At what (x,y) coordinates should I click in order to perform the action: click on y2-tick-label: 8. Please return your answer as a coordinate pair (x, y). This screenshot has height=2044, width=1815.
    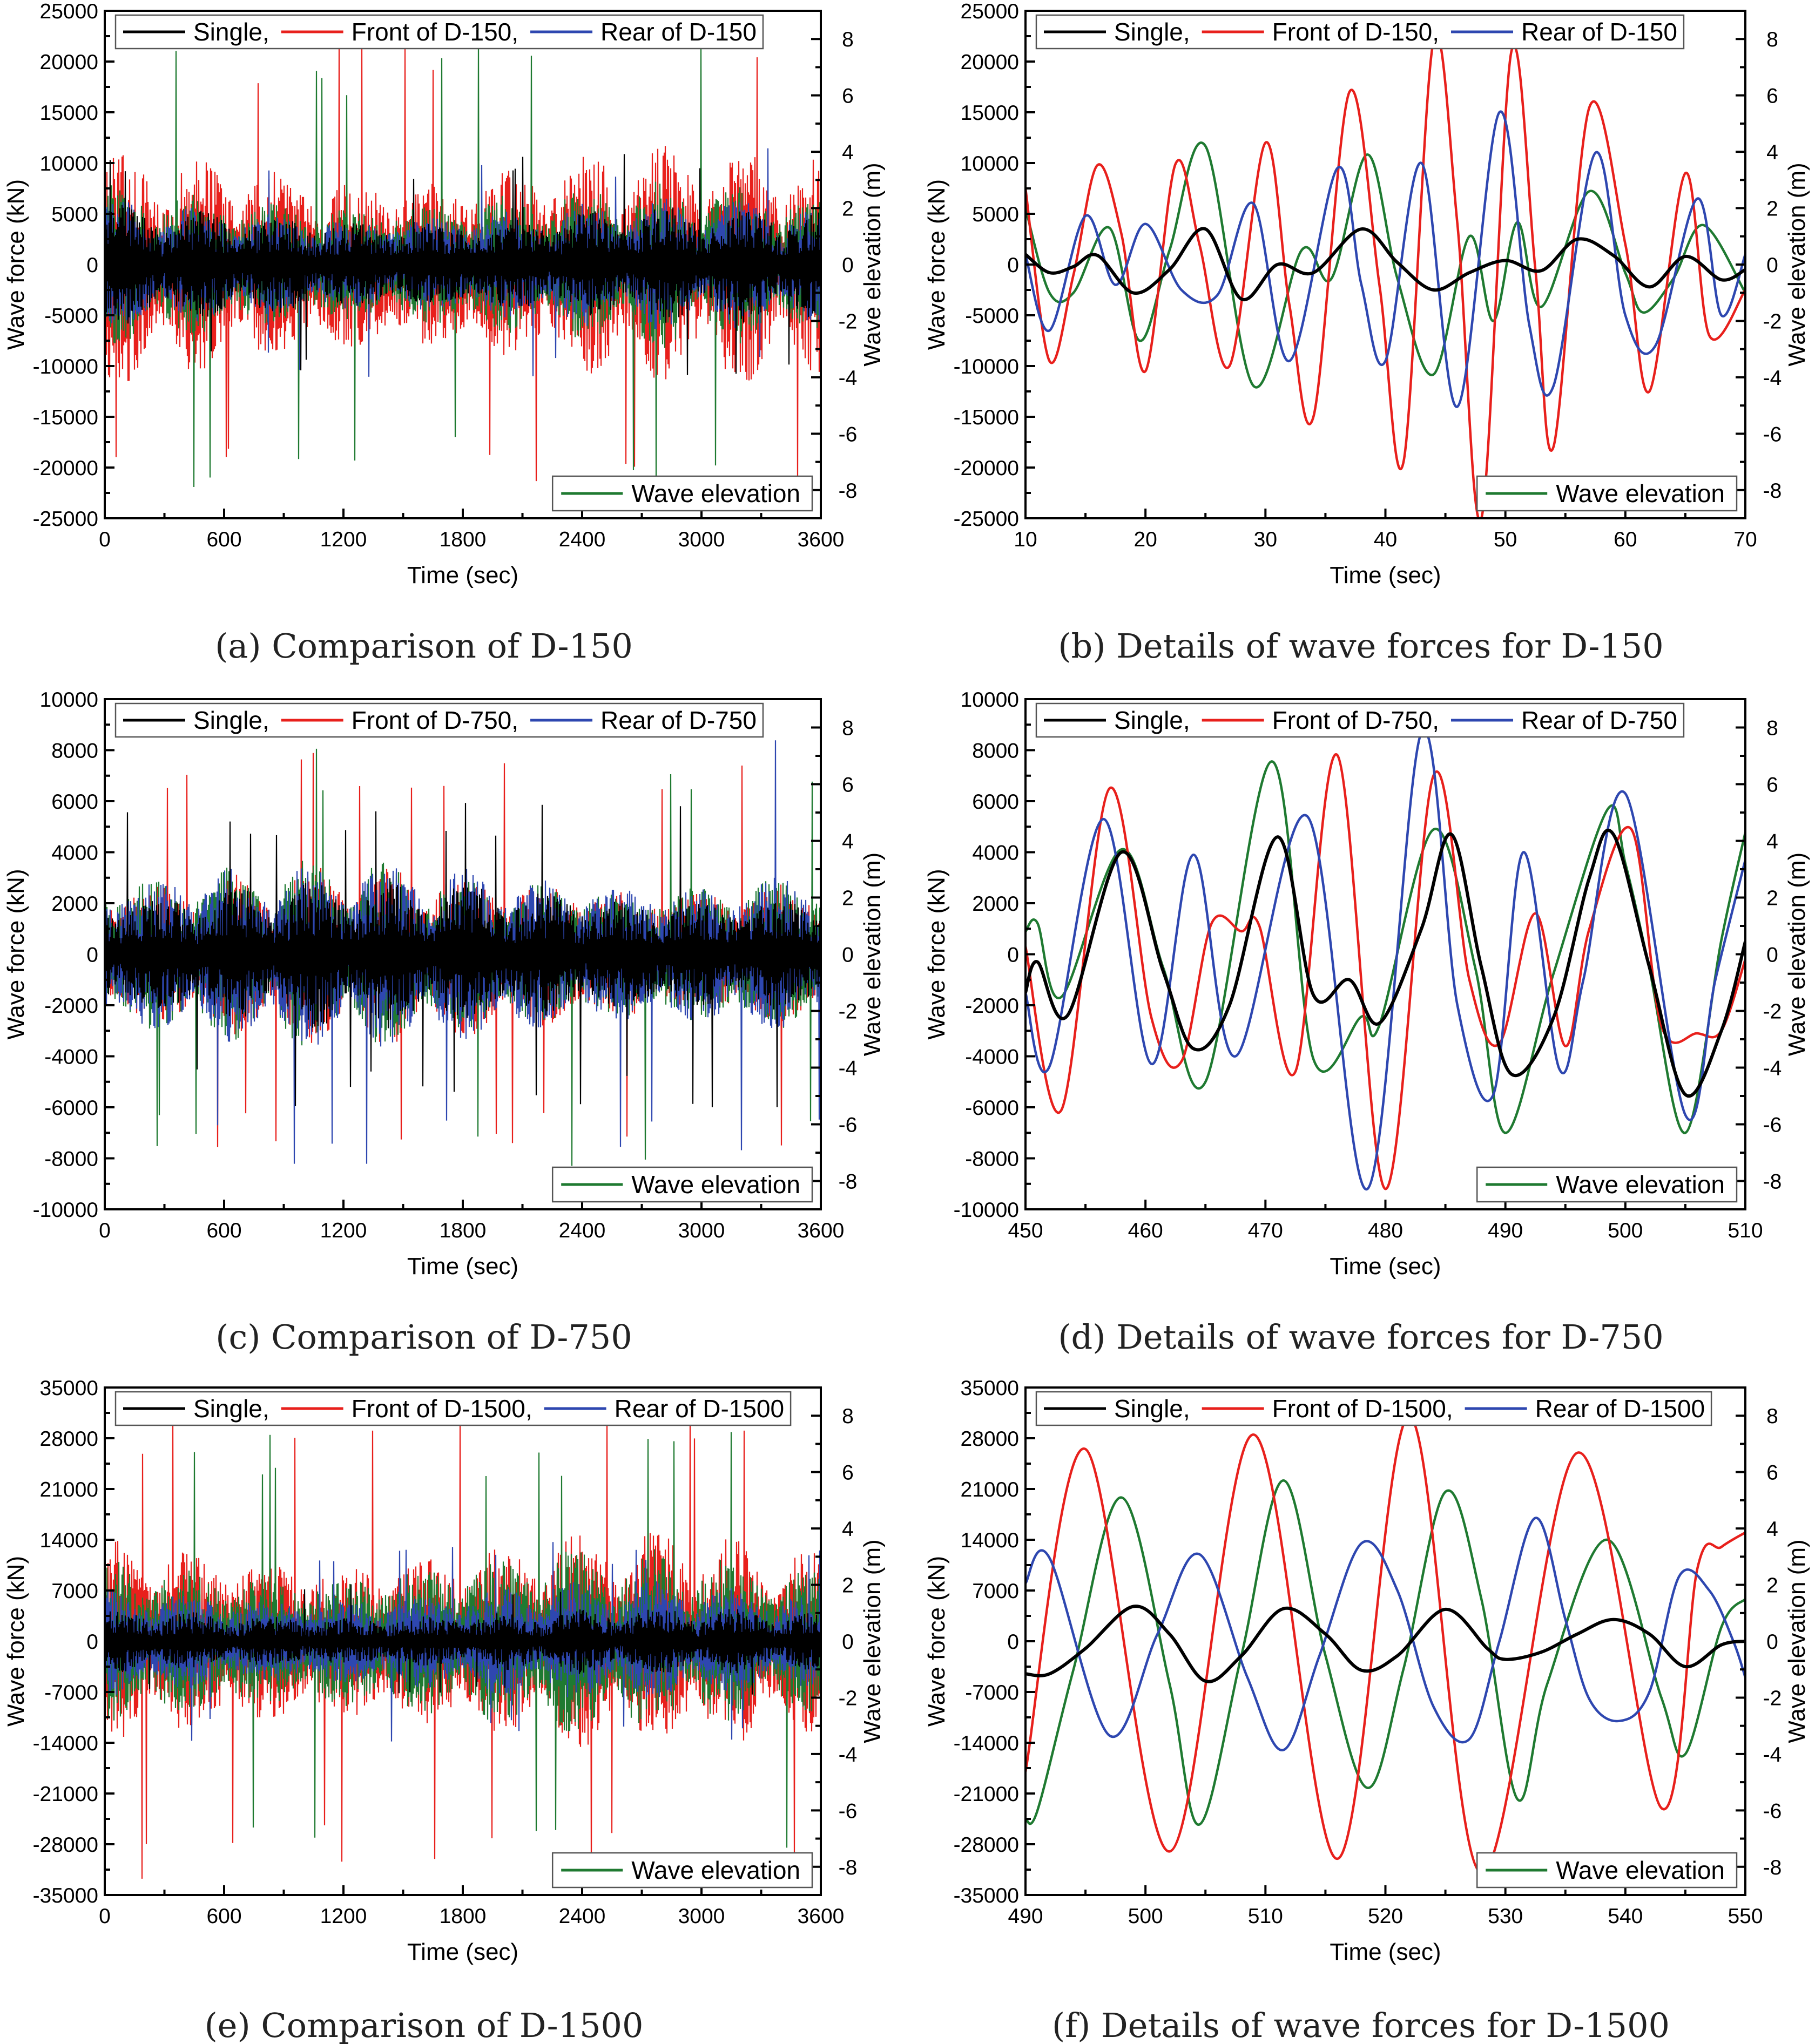
    Looking at the image, I should click on (848, 39).